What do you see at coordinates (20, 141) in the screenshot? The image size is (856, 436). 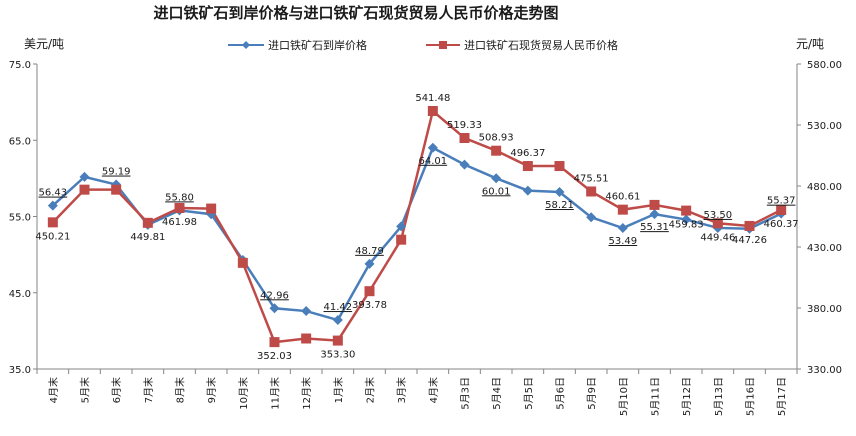 I see `left-tick-label: 65.0` at bounding box center [20, 141].